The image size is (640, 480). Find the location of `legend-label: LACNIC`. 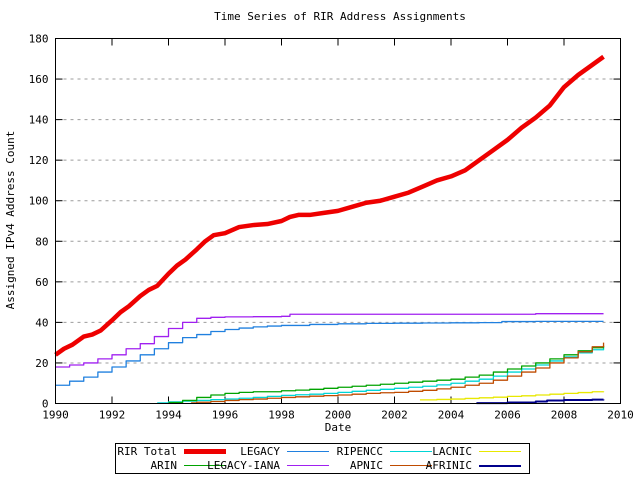

legend-label: LACNIC is located at coordinates (452, 451).